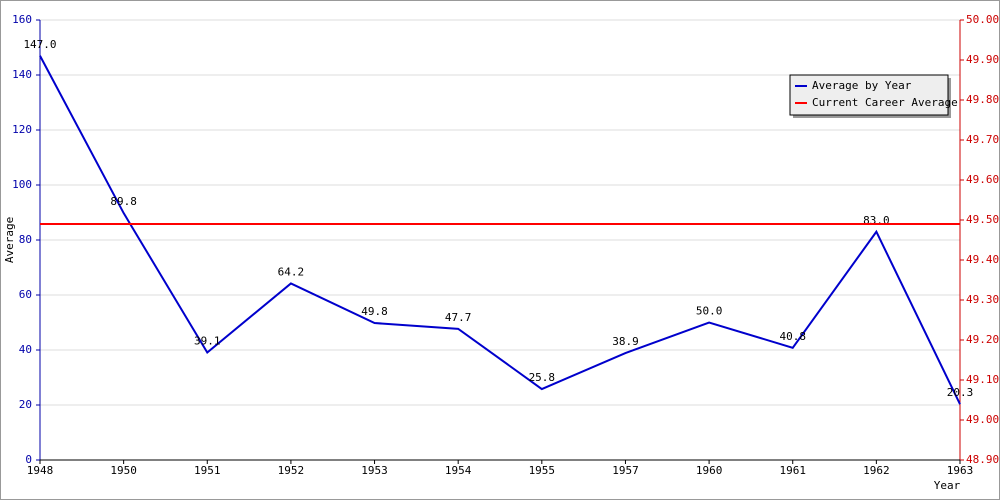 This screenshot has height=500, width=1000. What do you see at coordinates (25, 404) in the screenshot?
I see `y-tick-label: 20` at bounding box center [25, 404].